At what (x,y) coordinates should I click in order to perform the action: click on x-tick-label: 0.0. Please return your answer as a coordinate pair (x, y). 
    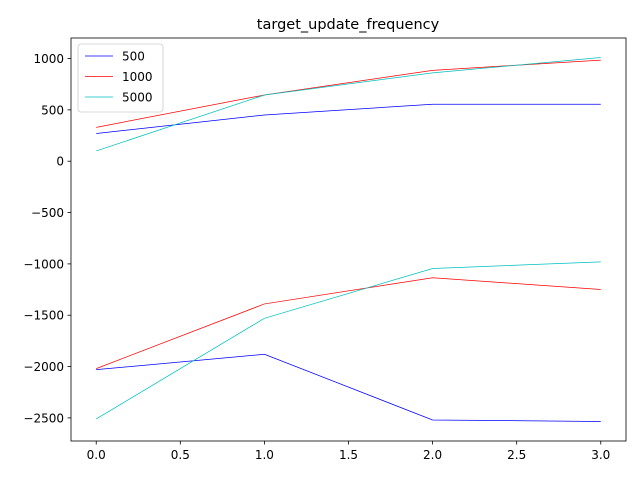
    Looking at the image, I should click on (96, 455).